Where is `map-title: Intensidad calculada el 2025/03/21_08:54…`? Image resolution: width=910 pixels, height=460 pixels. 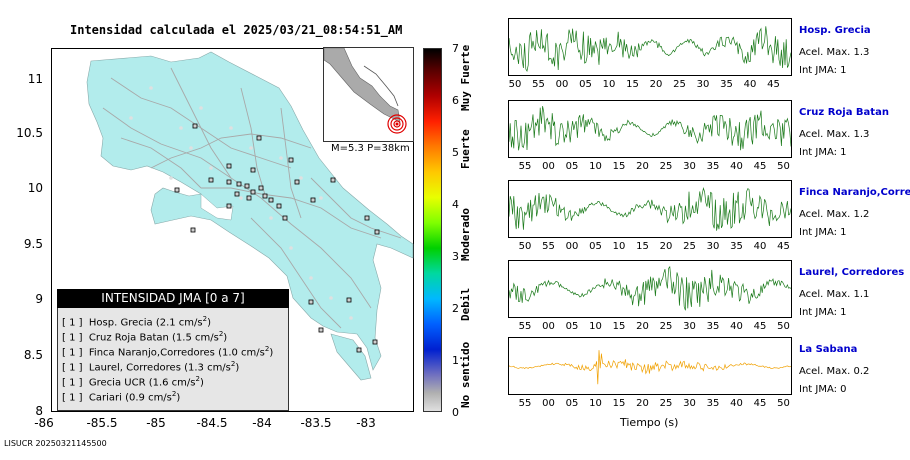 map-title: Intensidad calculada el 2025/03/21_08:54… is located at coordinates (236, 30).